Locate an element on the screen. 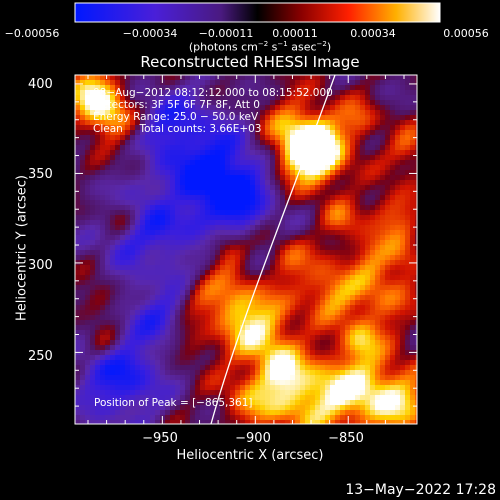 Image resolution: width=500 pixels, height=500 pixels. colorbar is located at coordinates (257, 12).